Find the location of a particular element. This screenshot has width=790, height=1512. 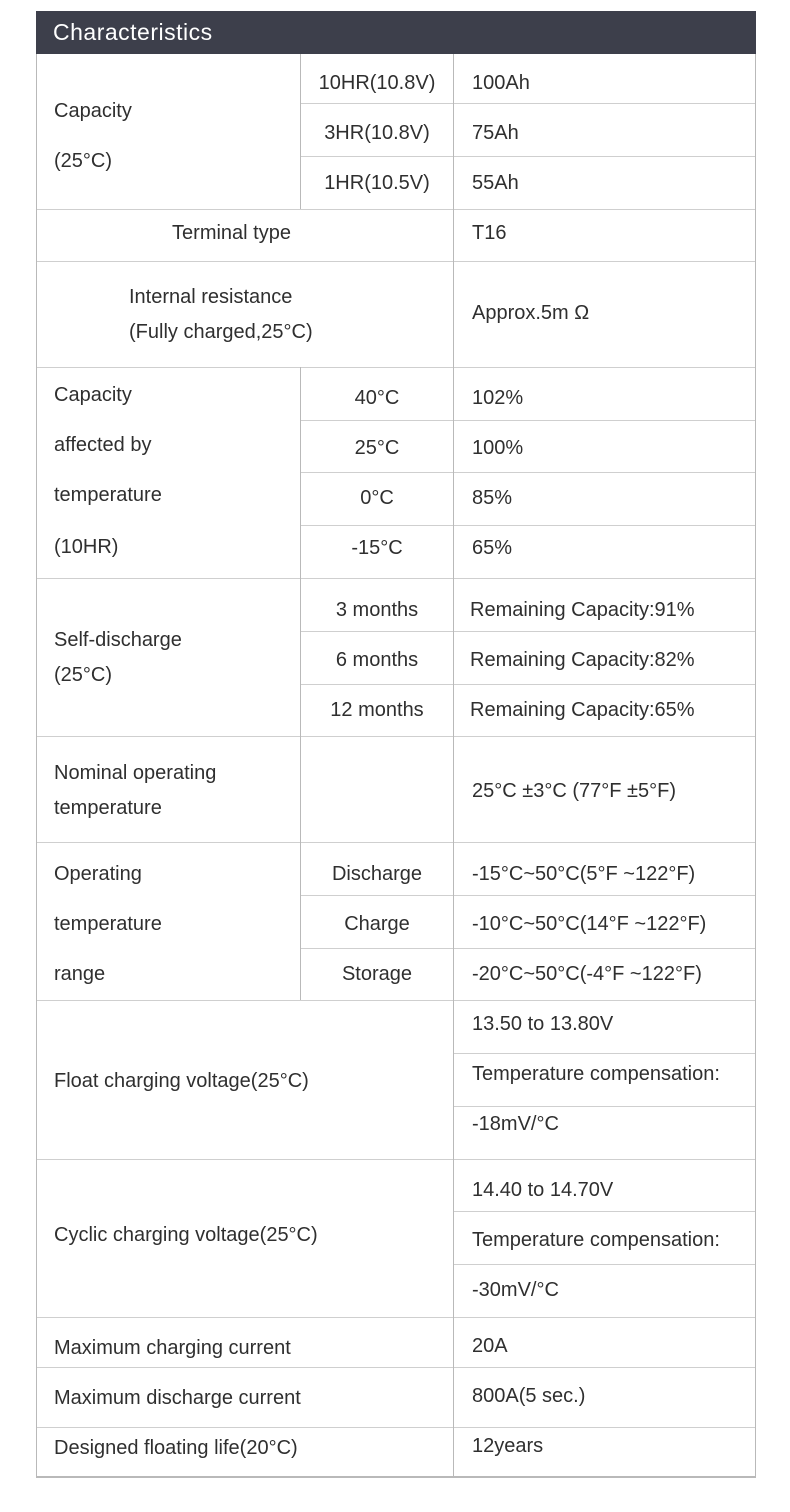

temp-capacity-temp: 40°C is located at coordinates (377, 398).